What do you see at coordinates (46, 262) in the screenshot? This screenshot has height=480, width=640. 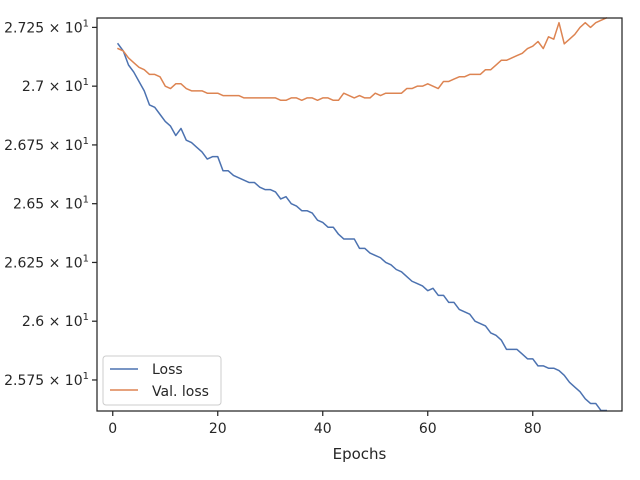 I see `y-tick-label: 2.625 × 10¹` at bounding box center [46, 262].